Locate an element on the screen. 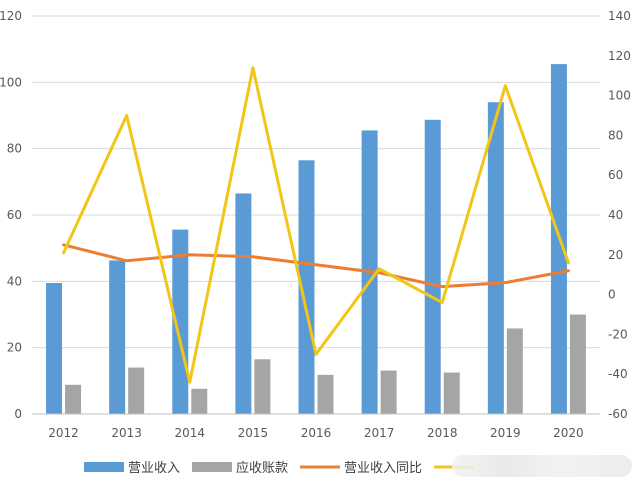 The height and width of the screenshot is (492, 640). legend: 营业收入 应收账款 营业收入同比 is located at coordinates (279, 468).